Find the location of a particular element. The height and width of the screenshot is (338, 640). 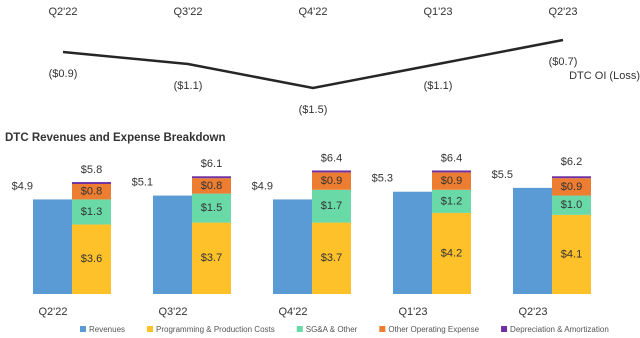

data-label: $4.1 is located at coordinates (571, 254).